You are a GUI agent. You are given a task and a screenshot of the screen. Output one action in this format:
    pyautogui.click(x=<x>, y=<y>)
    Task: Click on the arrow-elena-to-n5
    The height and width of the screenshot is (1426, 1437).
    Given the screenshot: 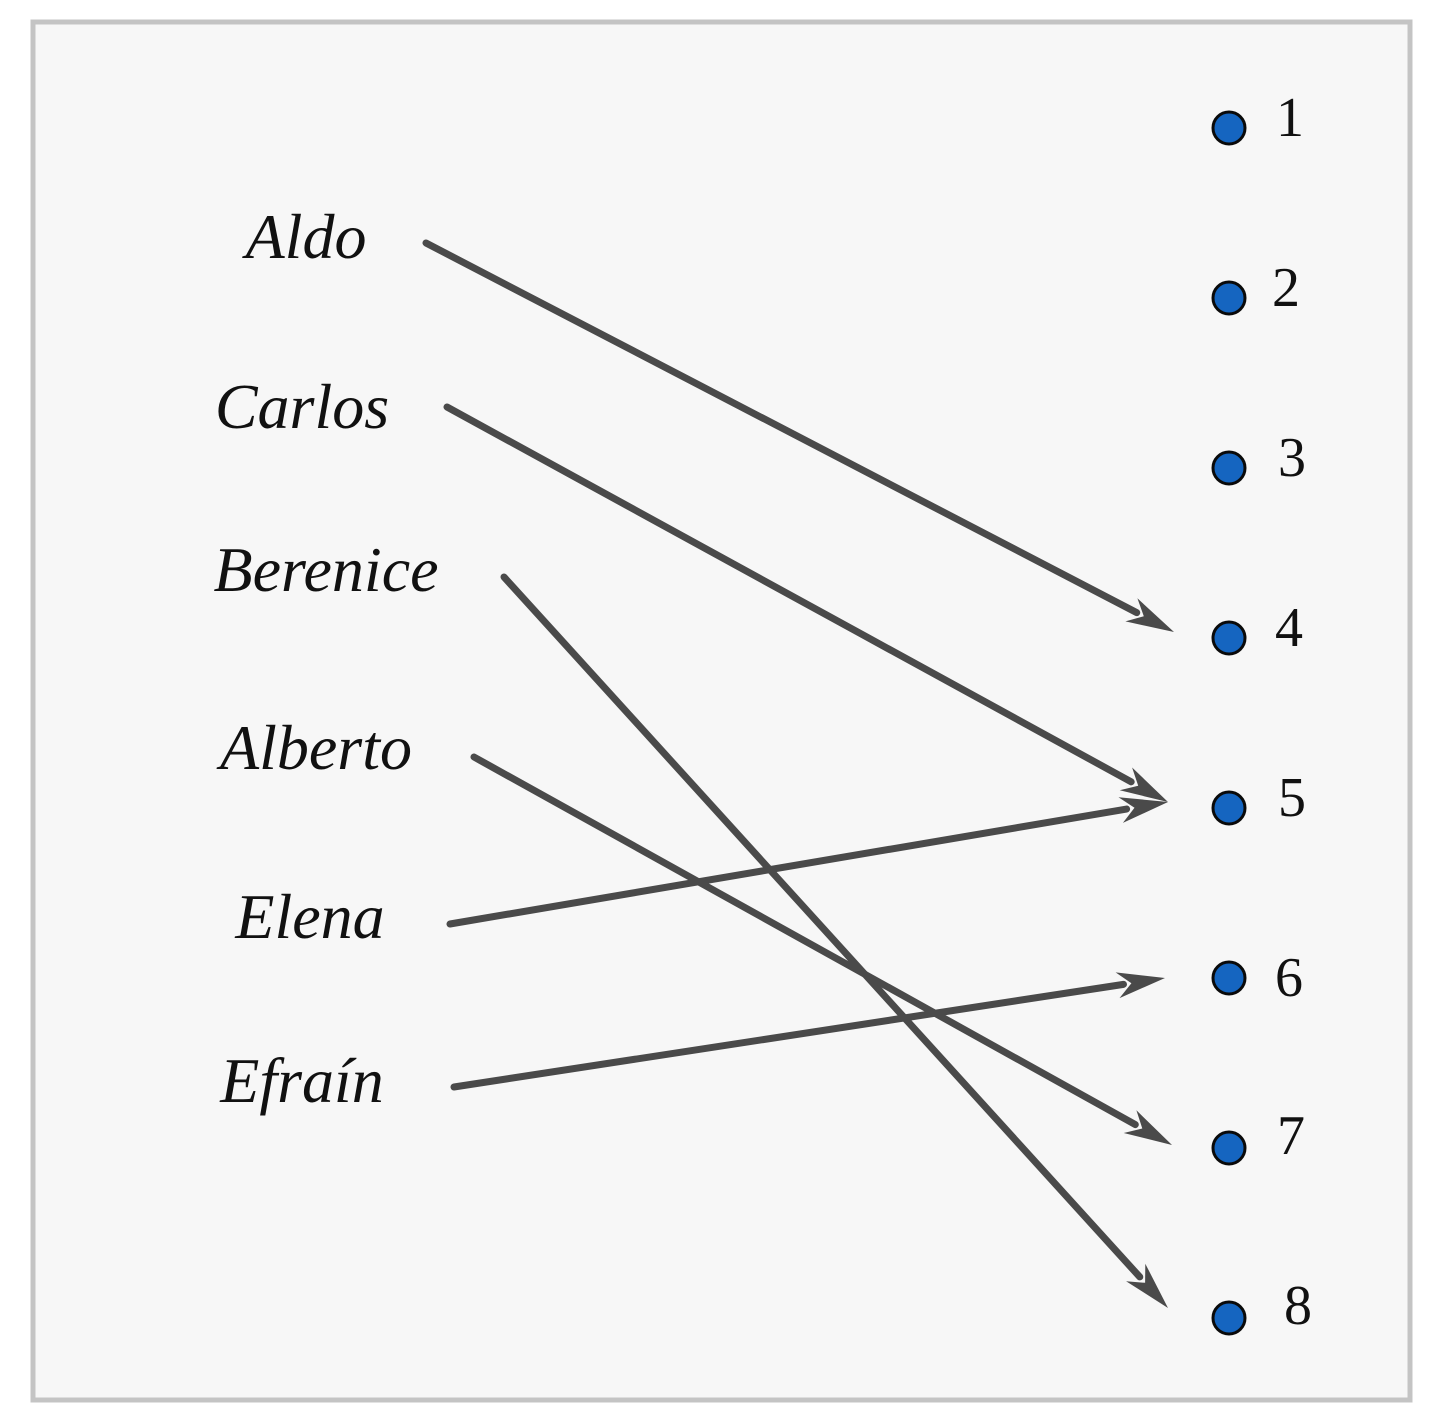 What is the action you would take?
    pyautogui.click(x=807, y=862)
    